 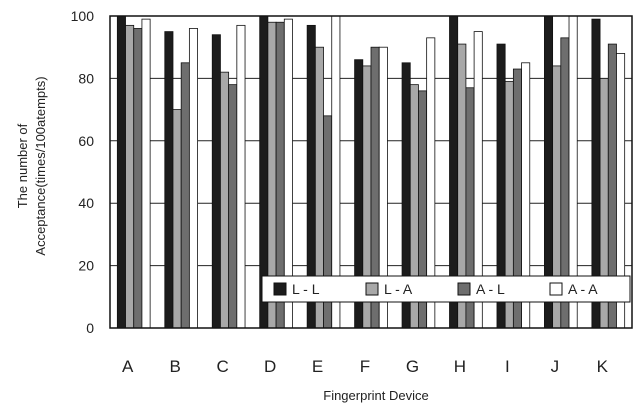 What do you see at coordinates (603, 366) in the screenshot?
I see `x-tick-label: K` at bounding box center [603, 366].